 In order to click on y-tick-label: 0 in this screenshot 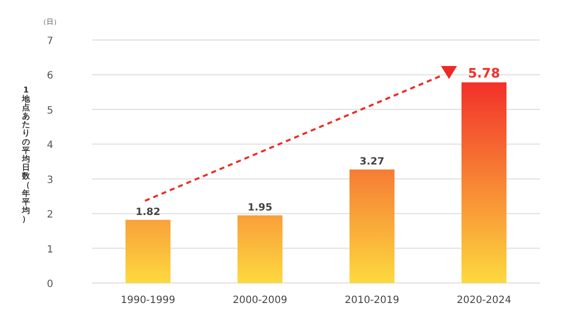, I will do `click(50, 284)`.